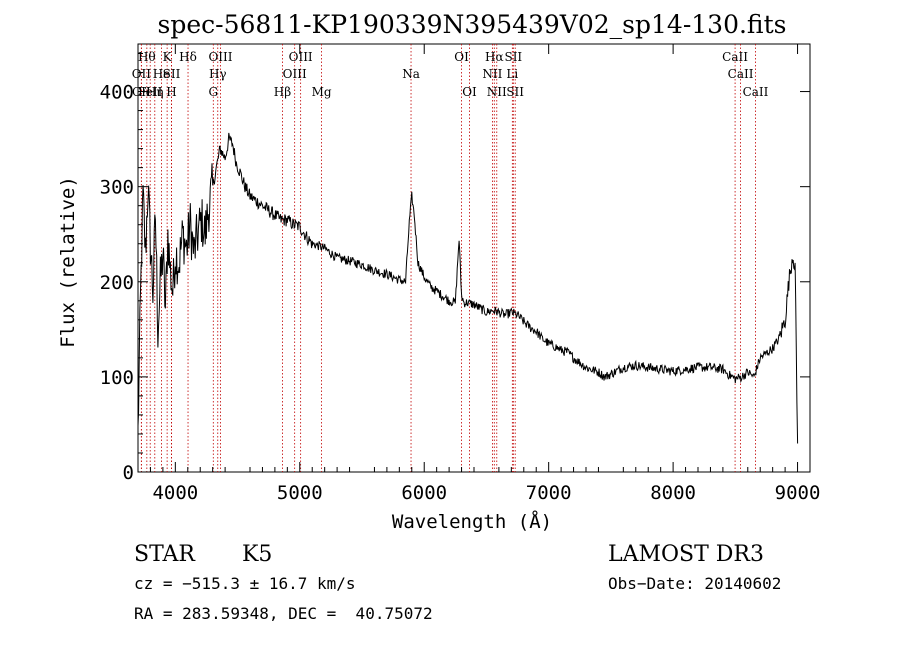 The height and width of the screenshot is (649, 900). I want to click on line-label-28: CaII, so click(756, 92).